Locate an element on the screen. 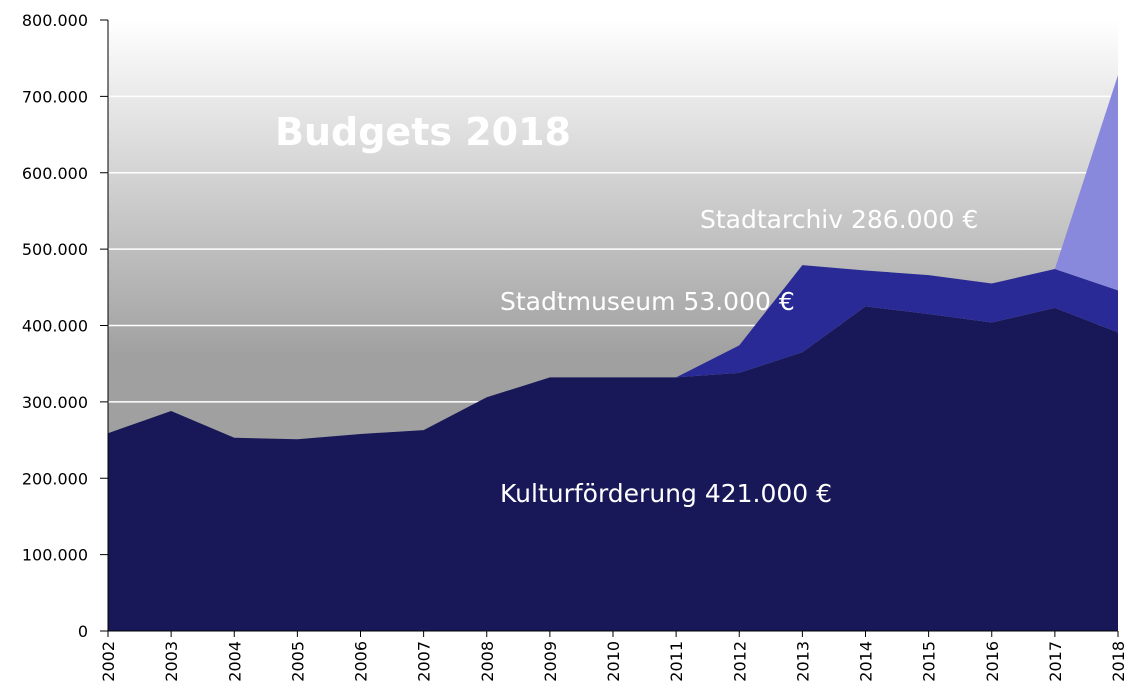  x-tick-label: 2005 is located at coordinates (297, 661).